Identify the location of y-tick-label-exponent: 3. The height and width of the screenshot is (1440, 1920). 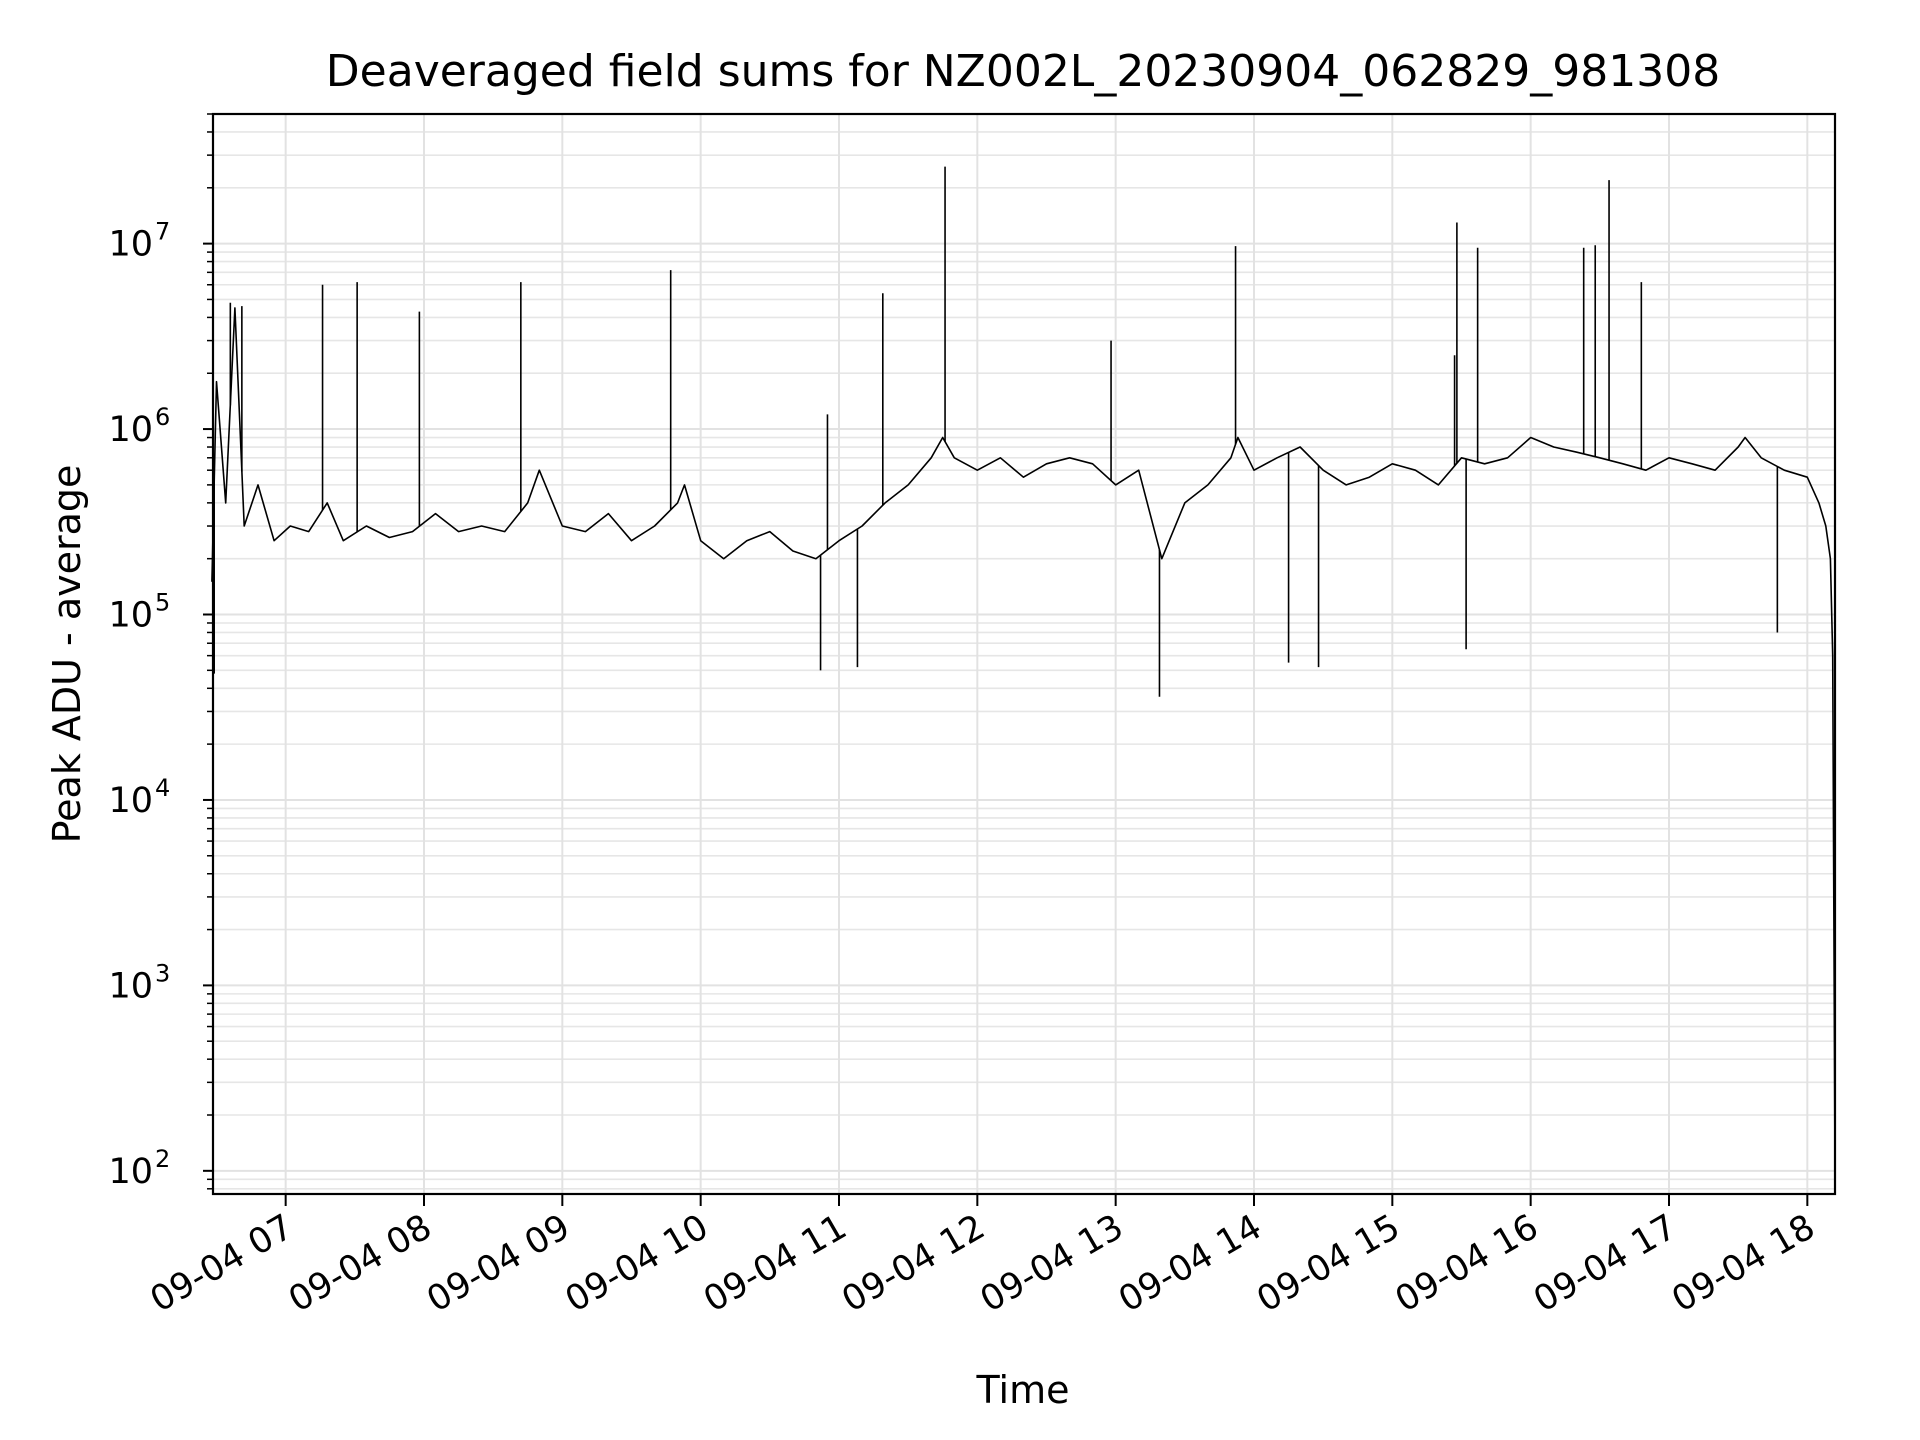
(162, 973).